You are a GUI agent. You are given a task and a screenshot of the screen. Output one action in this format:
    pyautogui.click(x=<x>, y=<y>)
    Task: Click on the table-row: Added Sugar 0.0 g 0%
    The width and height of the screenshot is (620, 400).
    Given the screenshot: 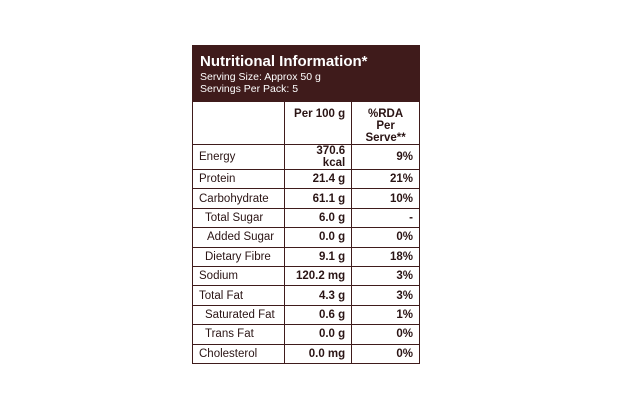 What is the action you would take?
    pyautogui.click(x=306, y=237)
    